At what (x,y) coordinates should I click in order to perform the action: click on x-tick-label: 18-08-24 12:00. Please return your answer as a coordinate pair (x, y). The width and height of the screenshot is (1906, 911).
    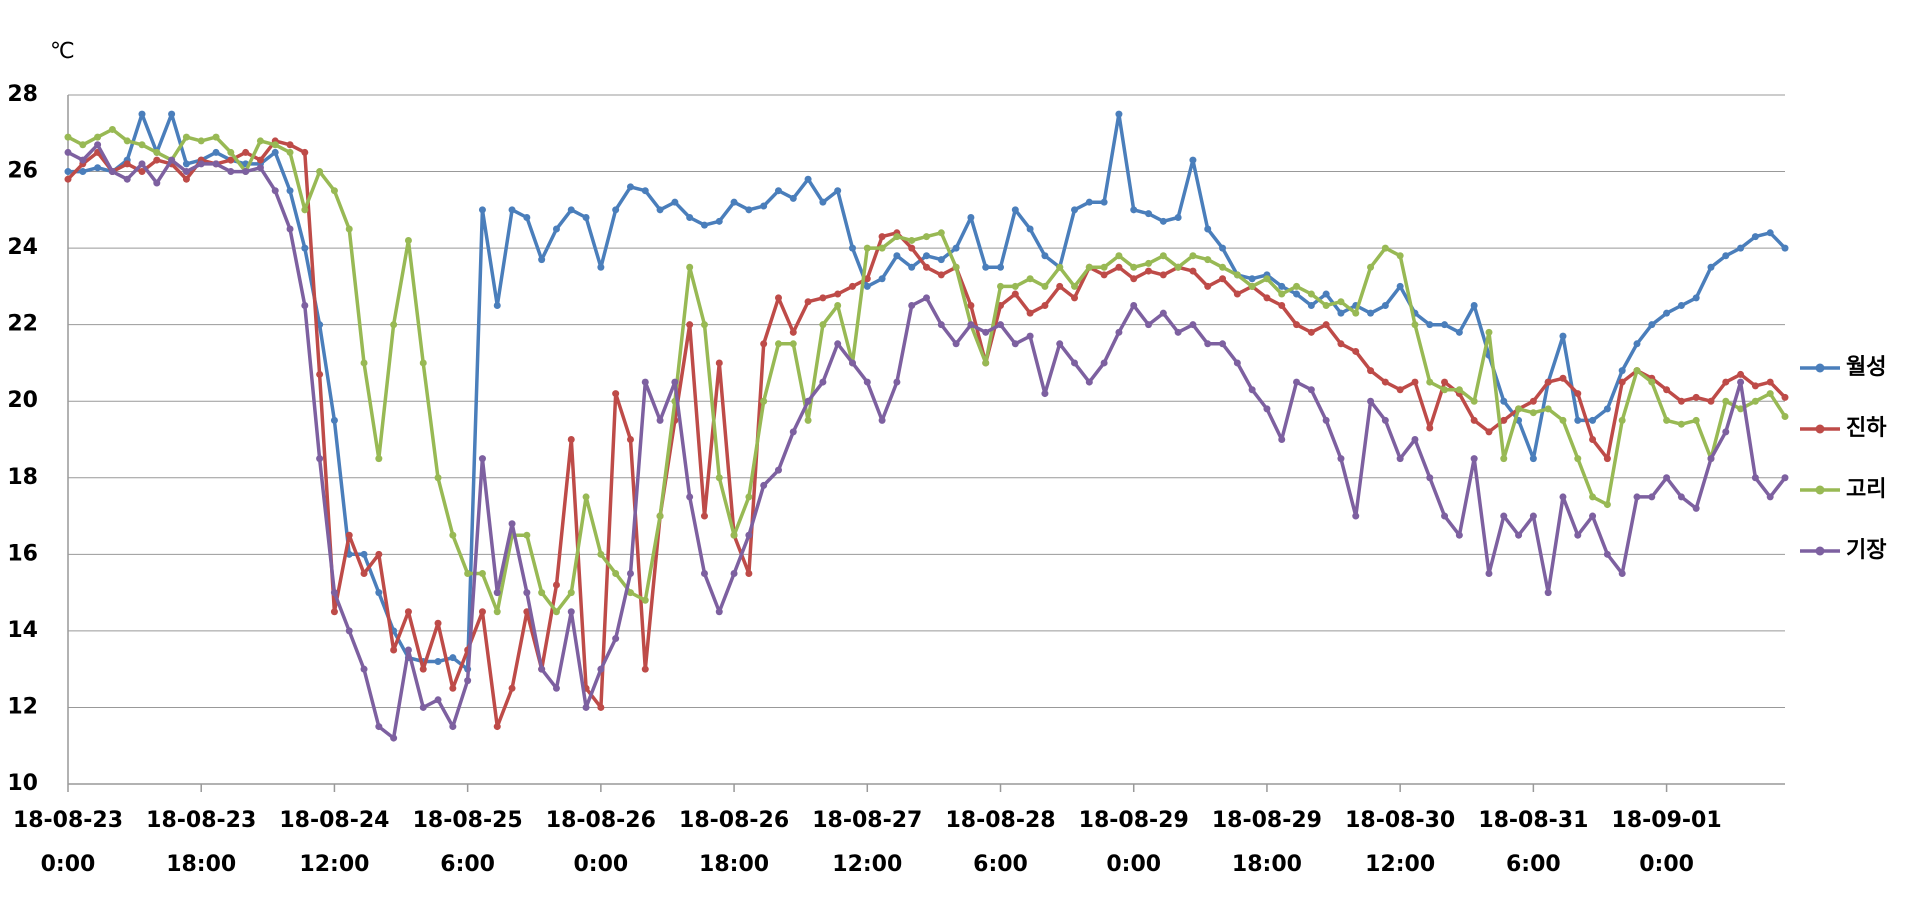
    Looking at the image, I should click on (334, 842).